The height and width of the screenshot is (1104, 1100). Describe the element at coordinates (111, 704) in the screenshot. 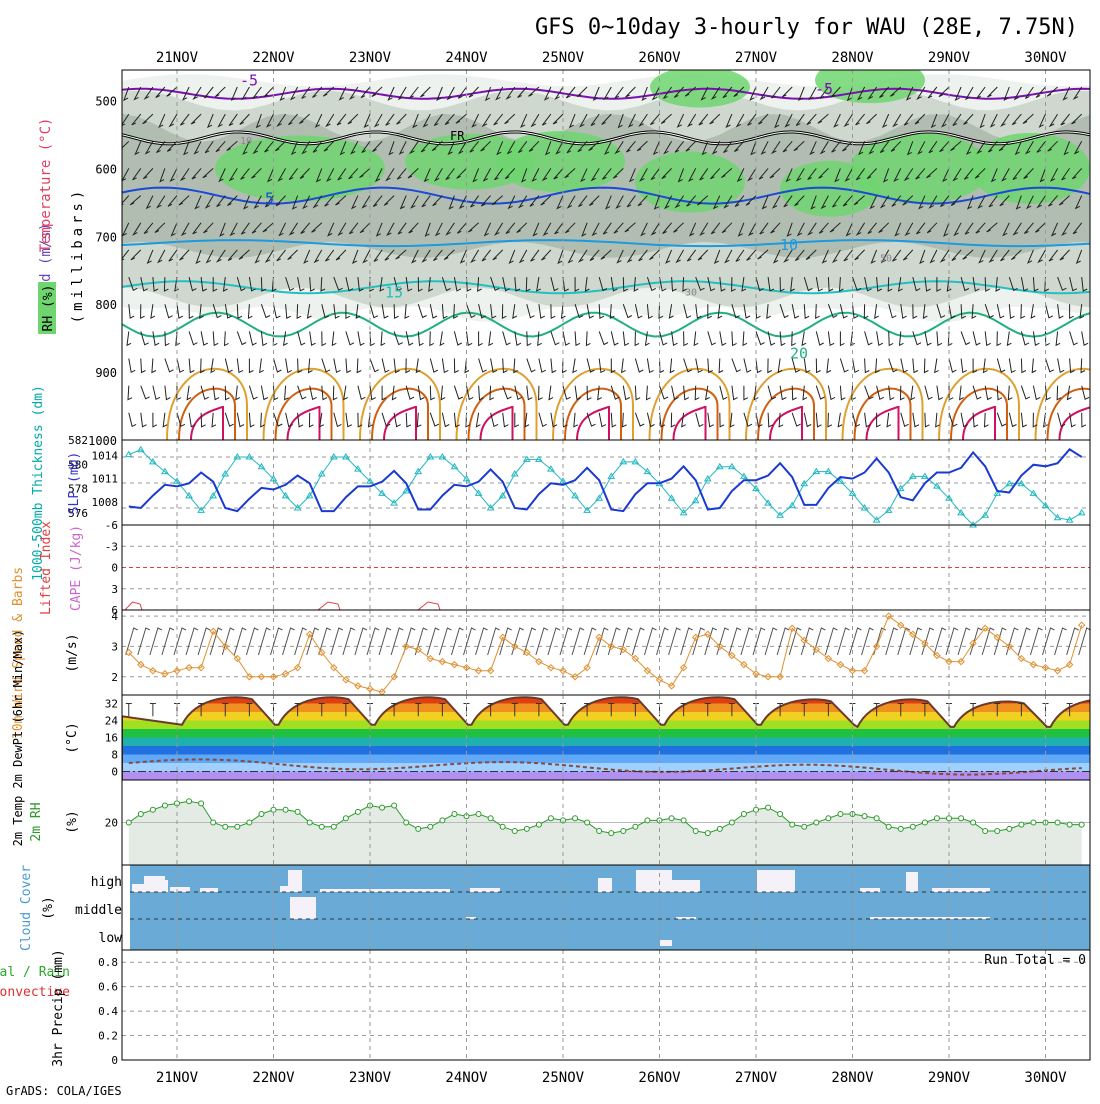

I see `temp2m-tick: 32` at that location.